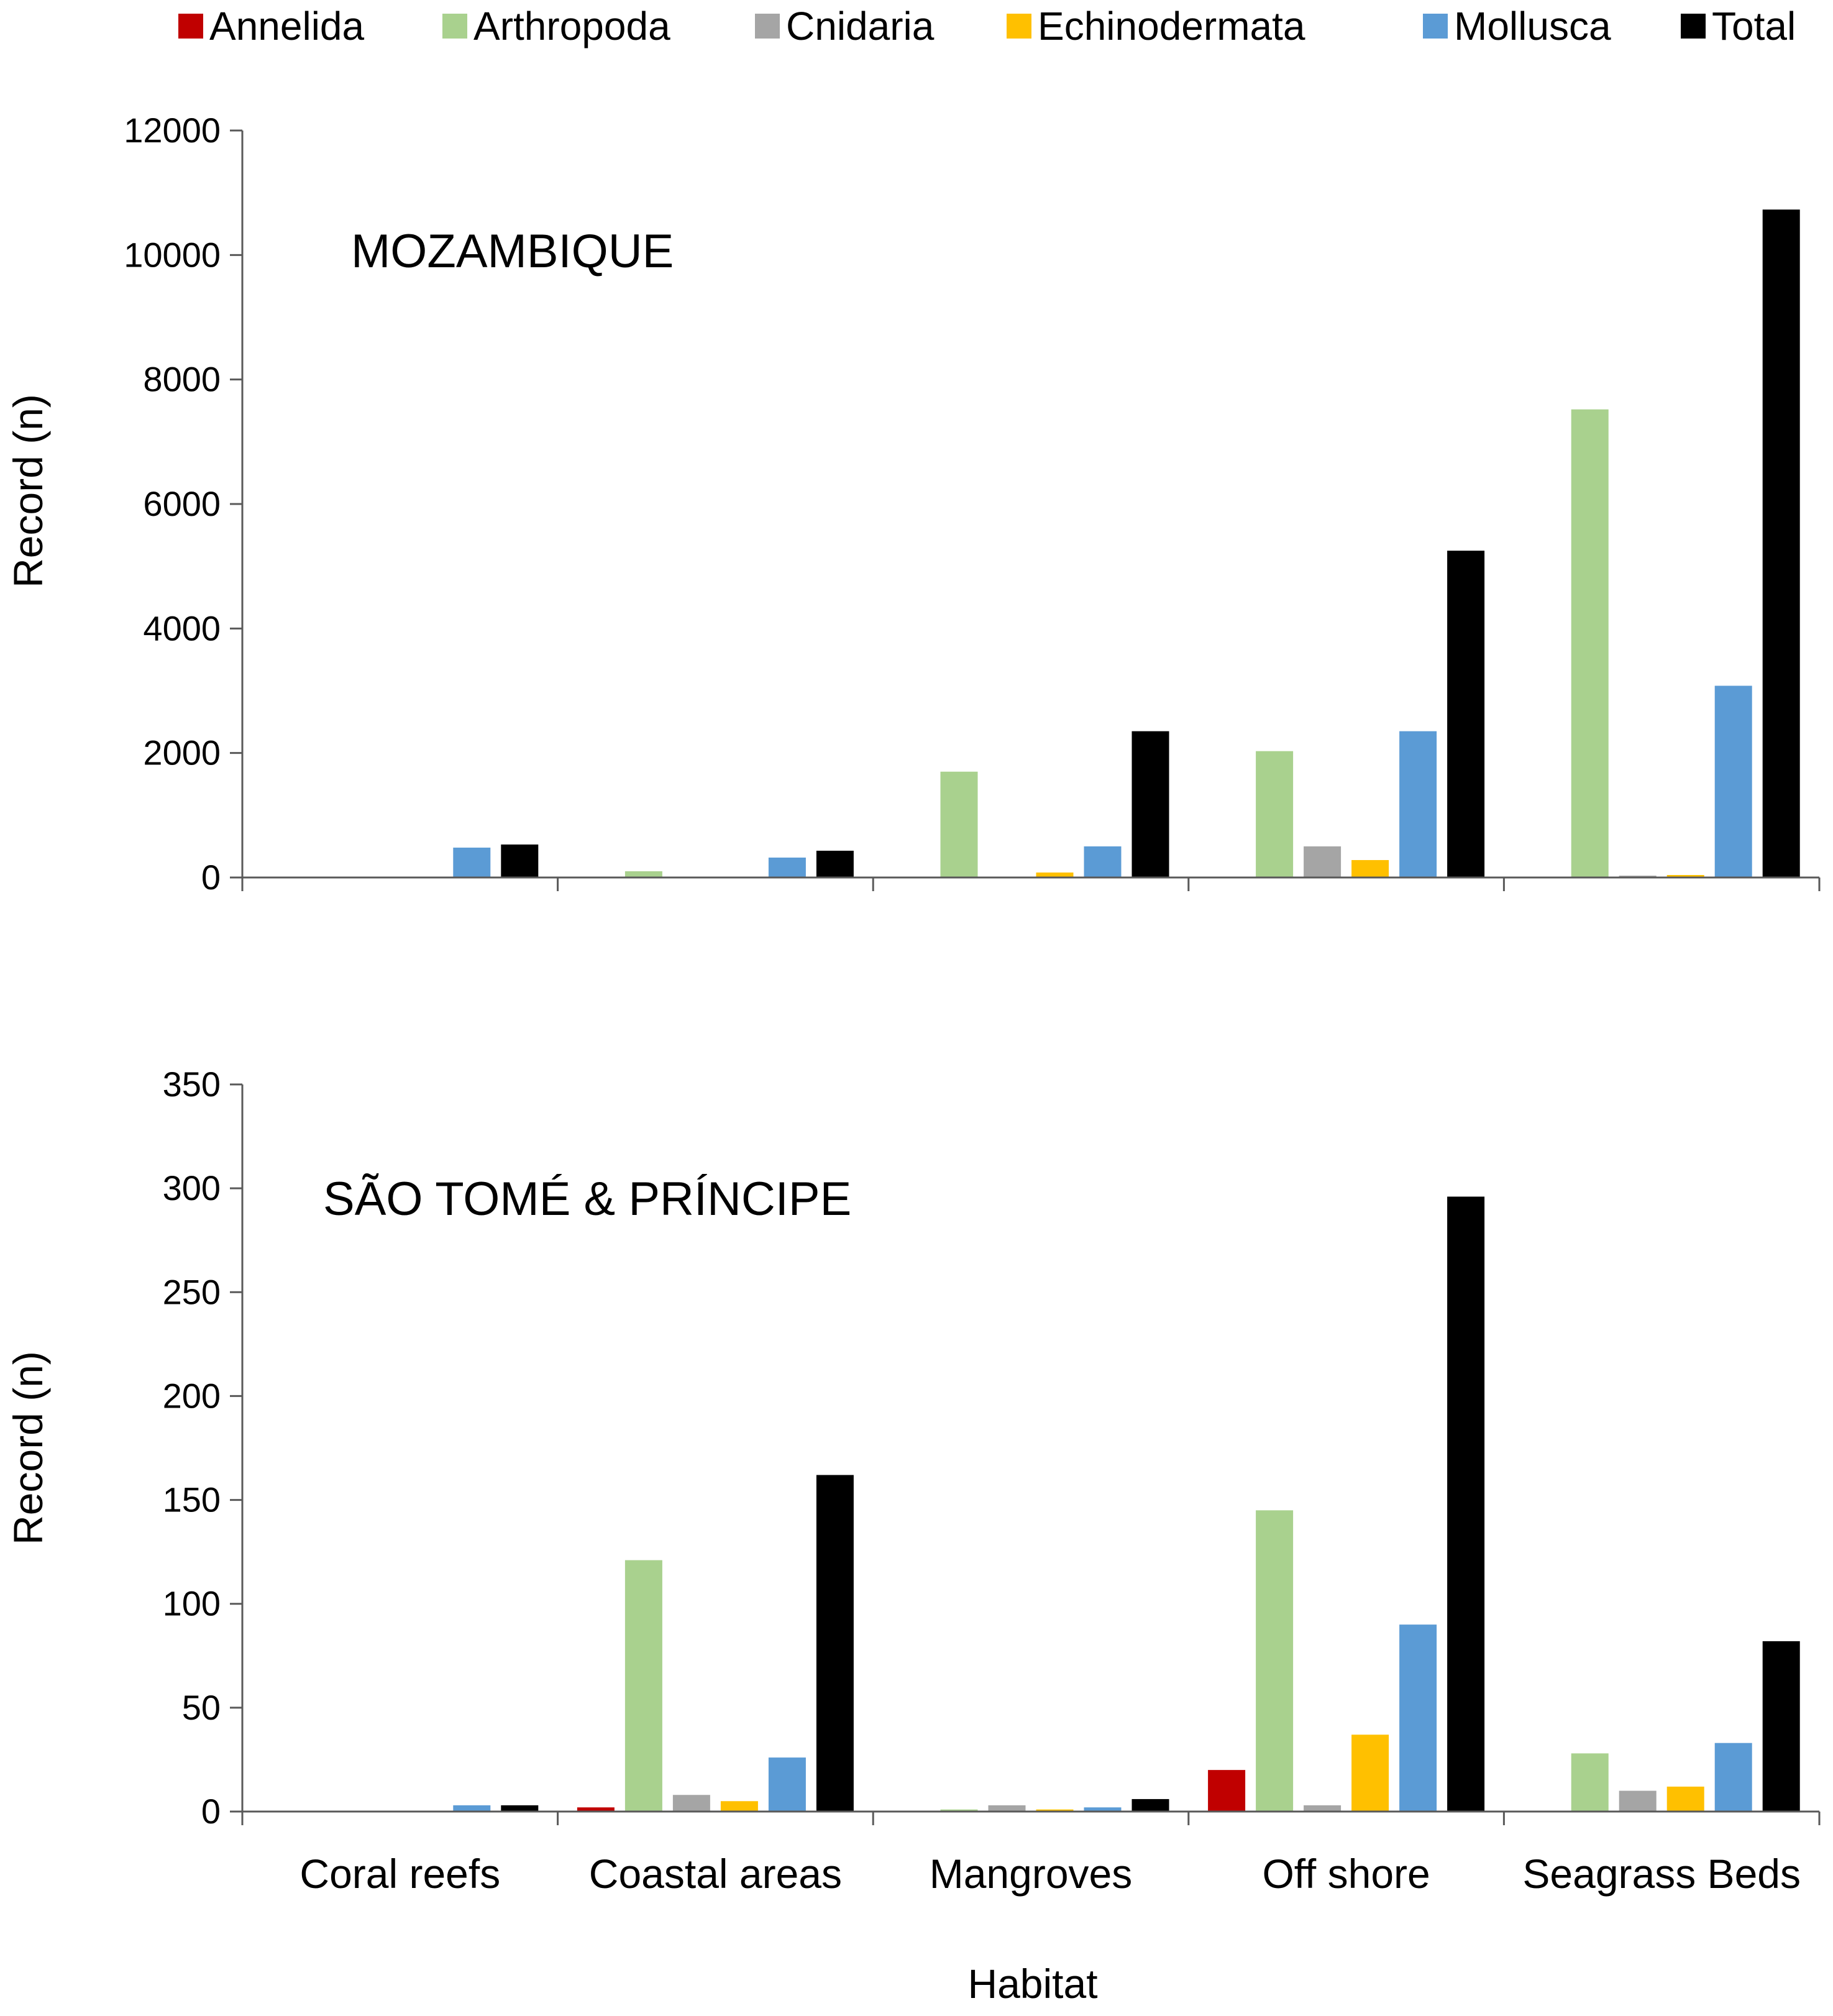 The height and width of the screenshot is (2016, 1833). What do you see at coordinates (767, 26) in the screenshot?
I see `legend-swatch-cnidaria` at bounding box center [767, 26].